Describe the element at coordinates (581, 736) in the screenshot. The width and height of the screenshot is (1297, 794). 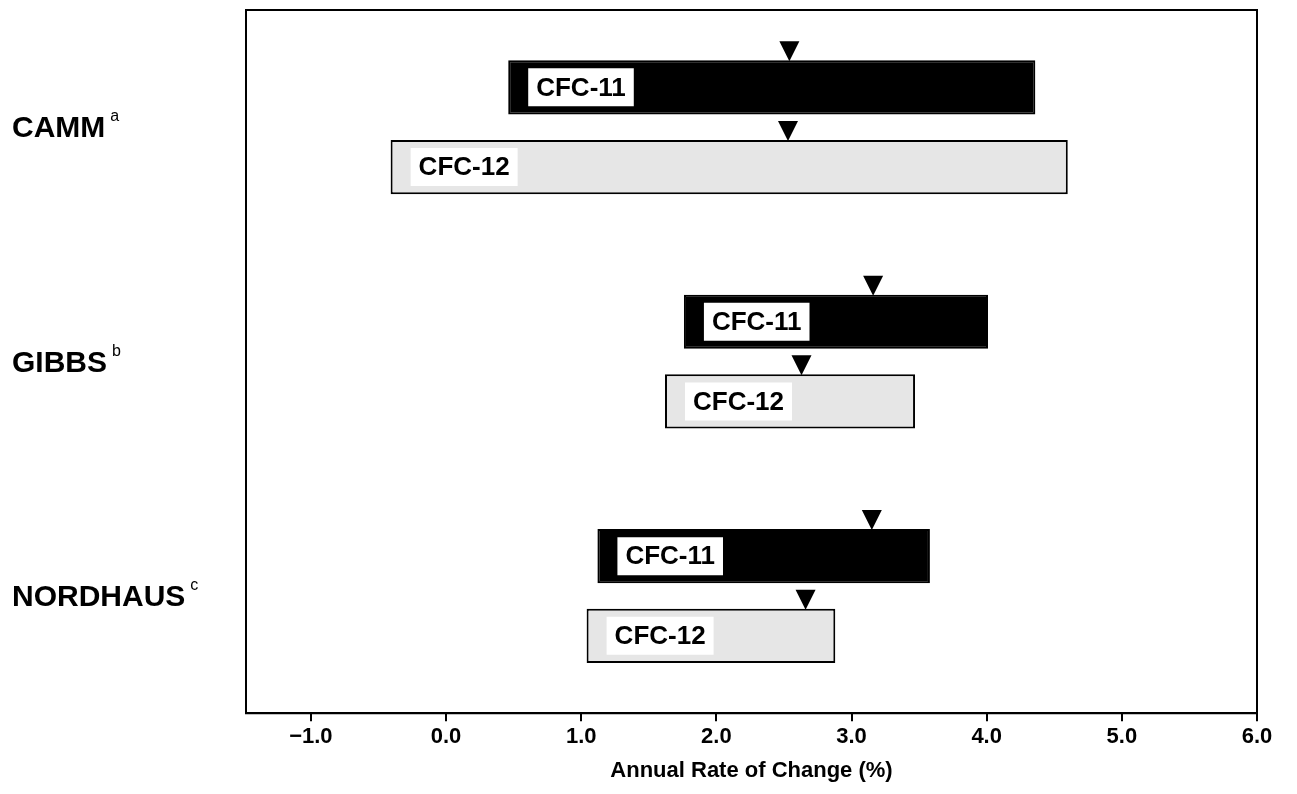
I see `x-tick-label: 1.0` at that location.